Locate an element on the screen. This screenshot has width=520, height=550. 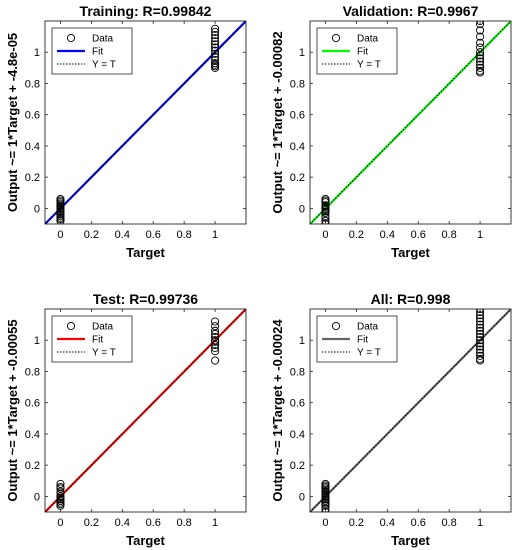
identity-line is located at coordinates (145, 122).